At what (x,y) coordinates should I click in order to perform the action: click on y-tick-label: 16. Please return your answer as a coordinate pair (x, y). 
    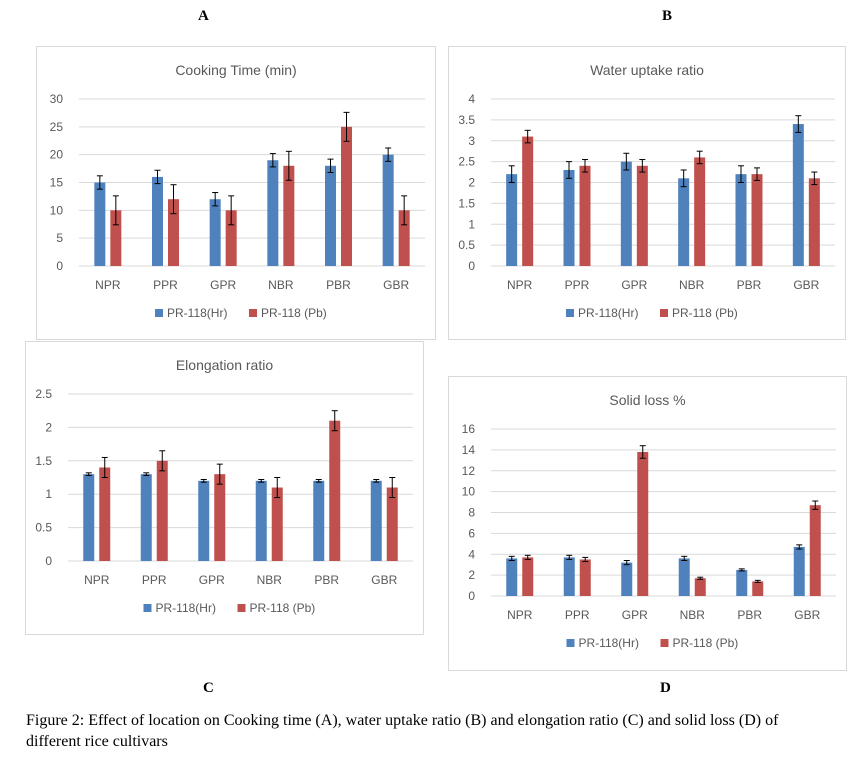
    Looking at the image, I should click on (469, 429).